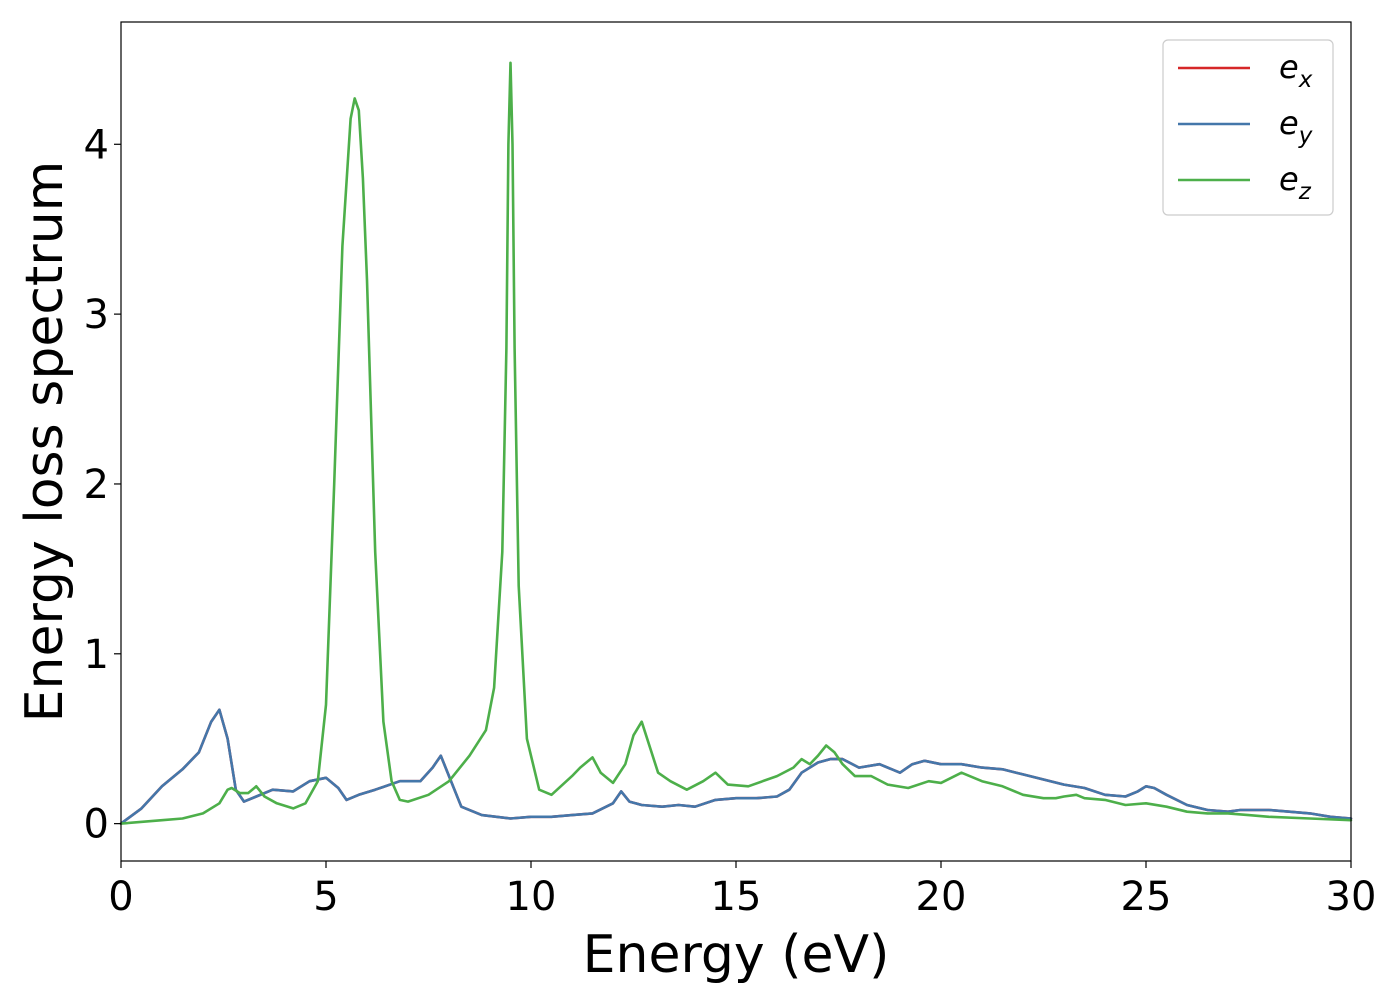  I want to click on y-axis-ticks: 0 1 2 3 4, so click(102, 485).